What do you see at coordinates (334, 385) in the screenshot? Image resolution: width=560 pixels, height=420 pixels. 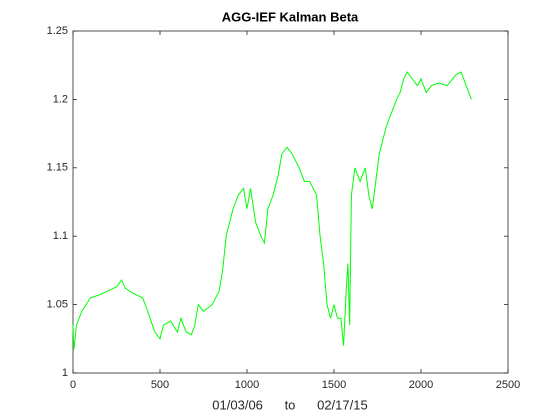 I see `x-tick-label: 1500` at bounding box center [334, 385].